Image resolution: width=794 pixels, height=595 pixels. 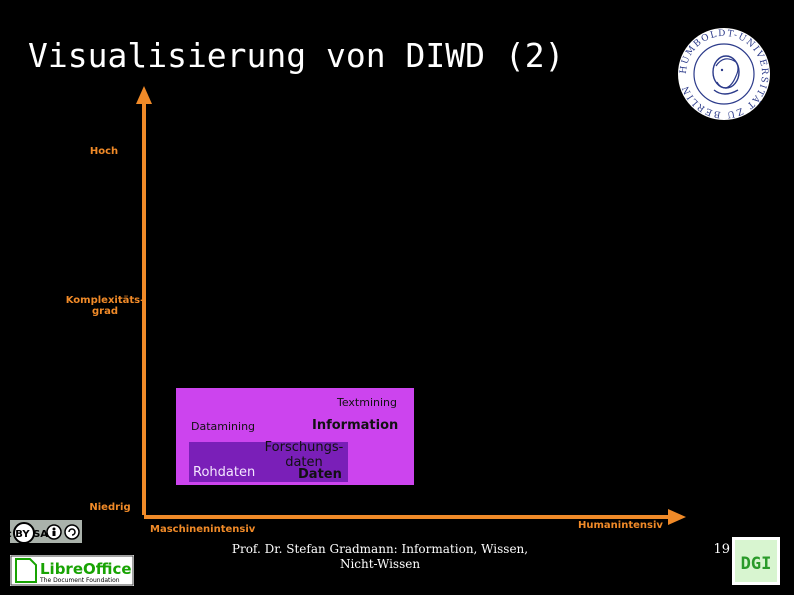 I want to click on y-label-high: Hoch, so click(x=104, y=151).